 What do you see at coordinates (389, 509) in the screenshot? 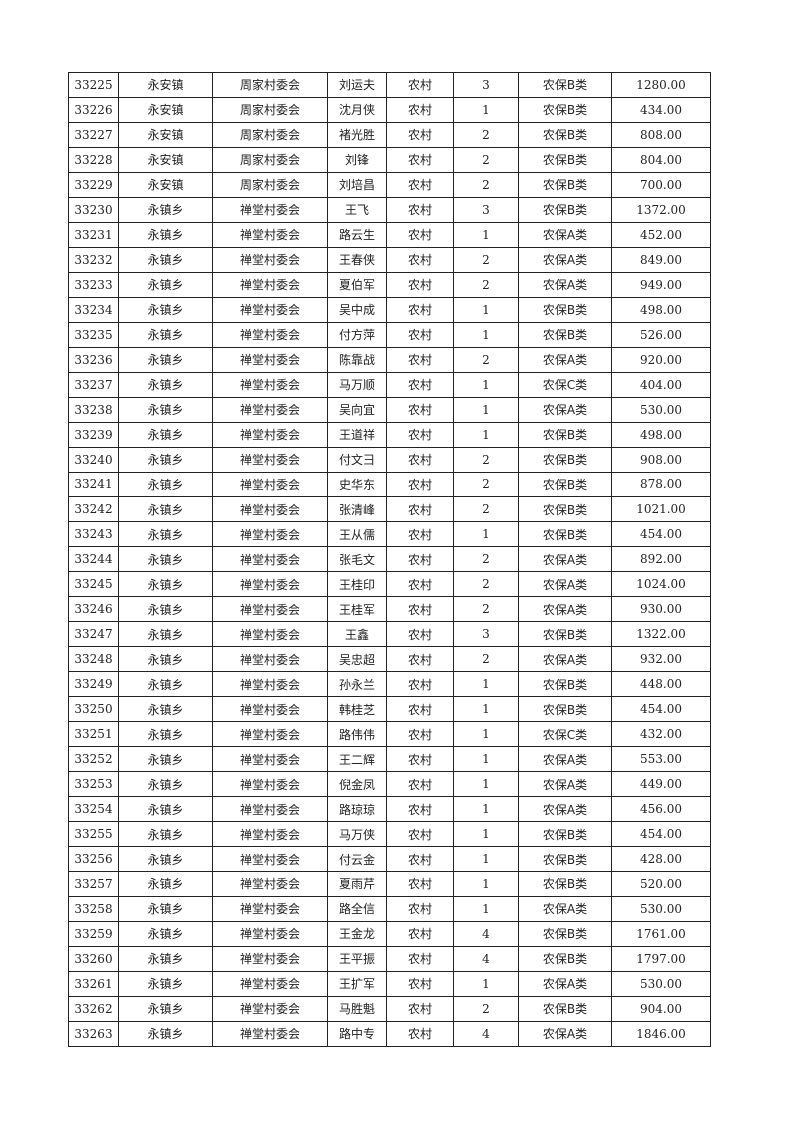
I see `table-row: 33242 永镇乡 禅堂村委会 张清峰 农村 2 农保B类 1021.00` at bounding box center [389, 509].